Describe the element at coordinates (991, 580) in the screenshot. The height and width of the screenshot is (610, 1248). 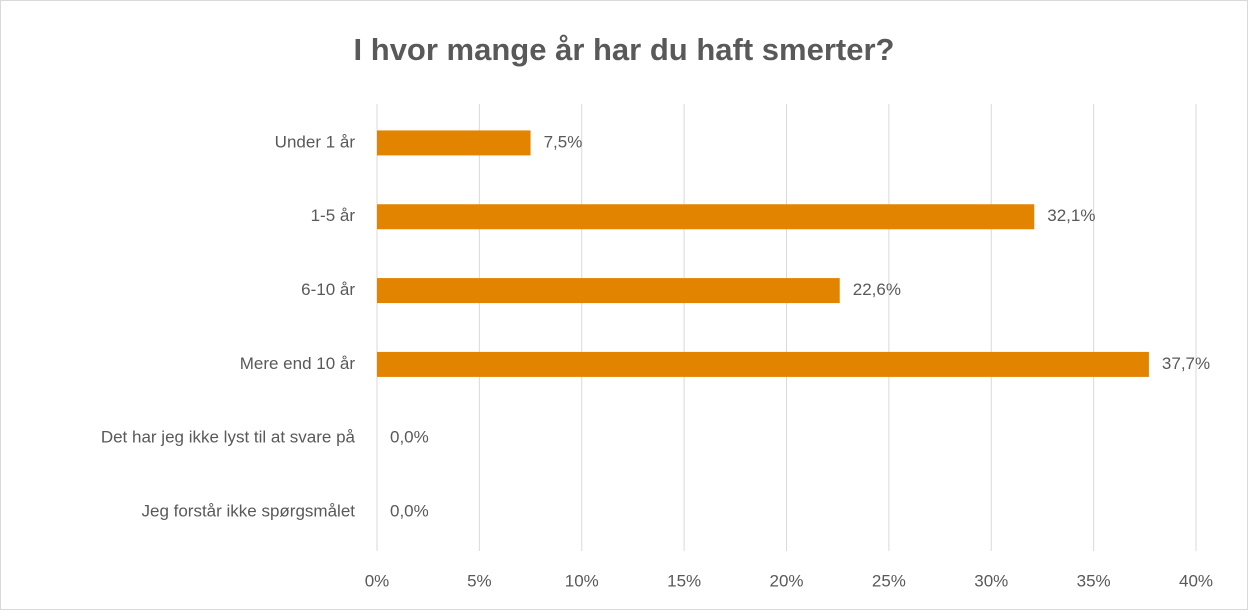
I see `x-tick-label: 30%` at that location.